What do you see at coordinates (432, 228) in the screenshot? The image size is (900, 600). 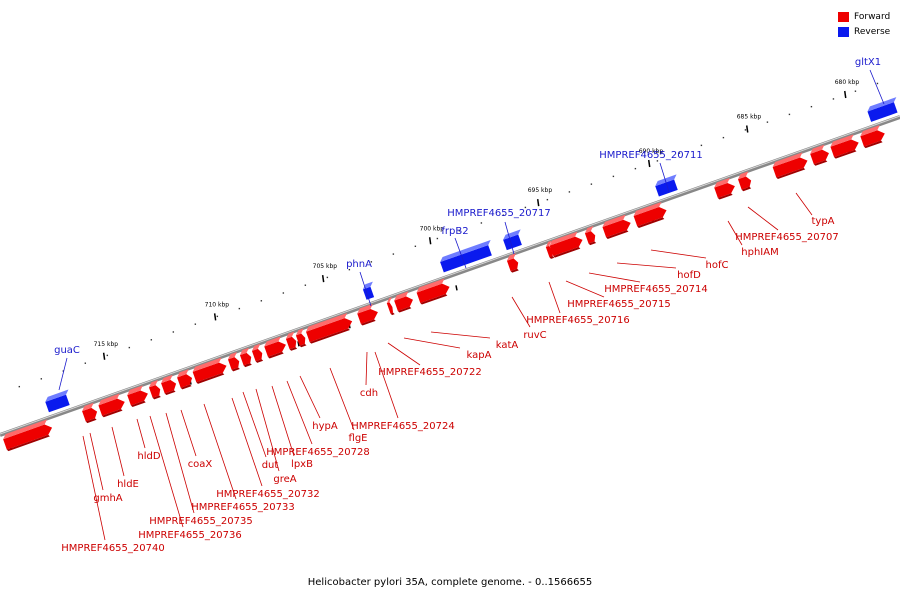 I see `tick-label: 700 kbp` at bounding box center [432, 228].